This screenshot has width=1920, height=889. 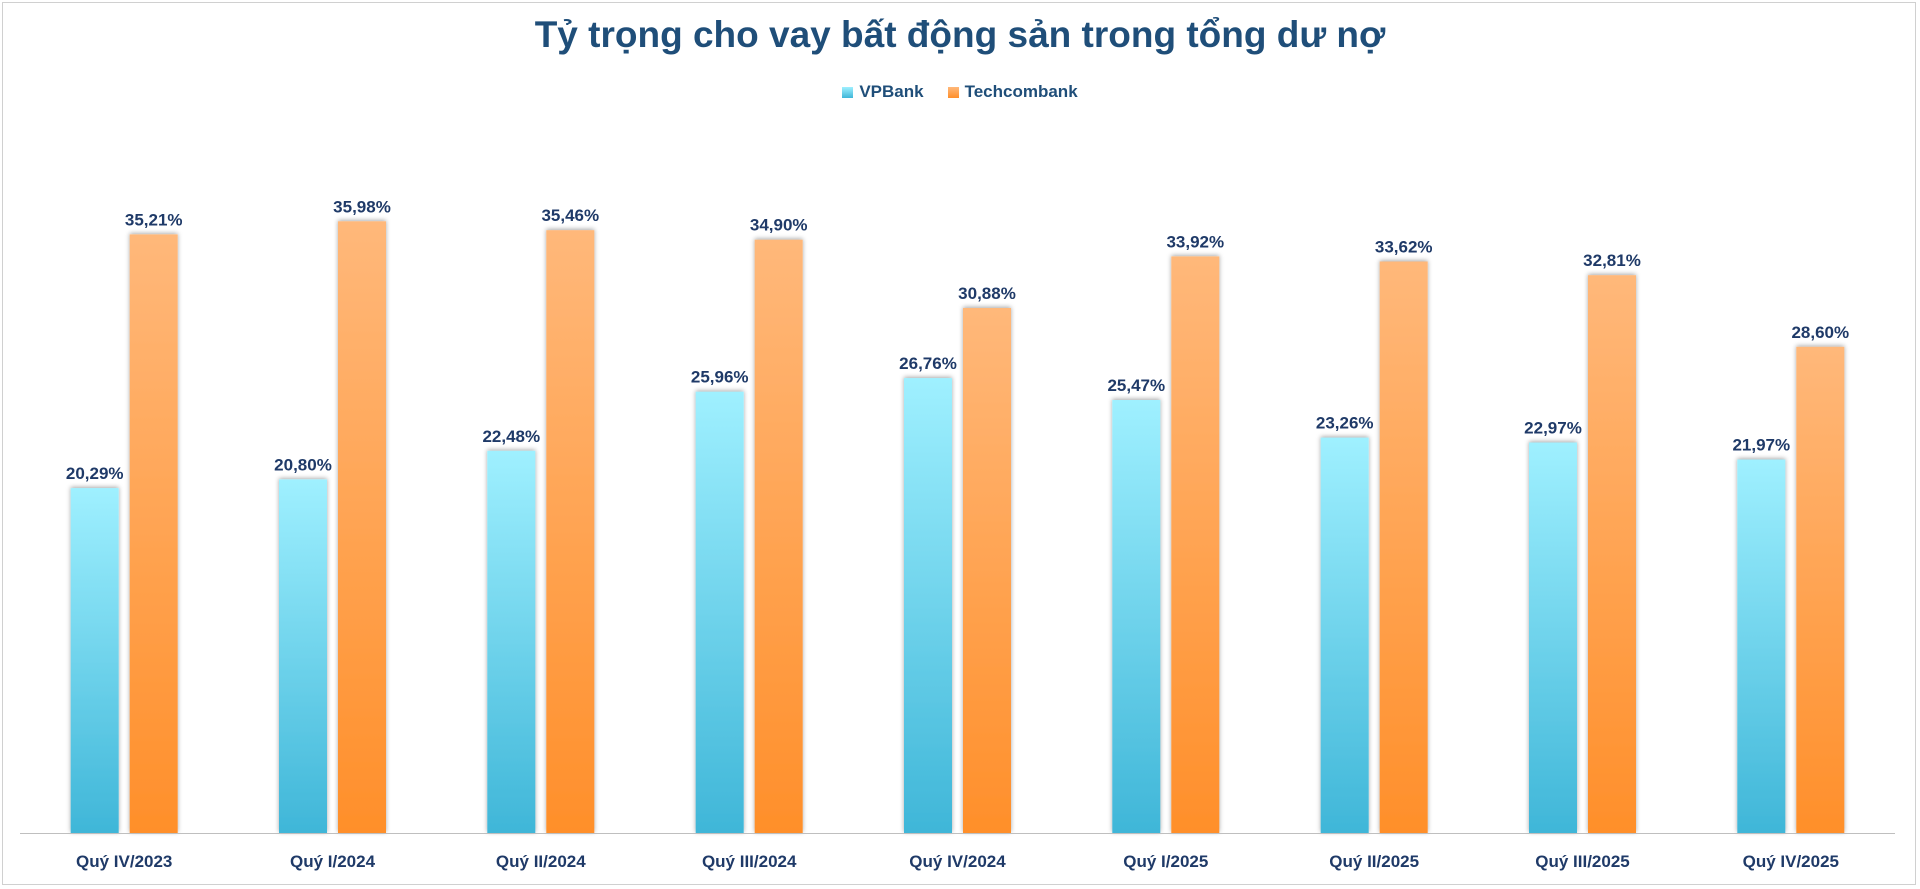 I want to click on legend-swatch-vpbank, so click(x=848, y=92).